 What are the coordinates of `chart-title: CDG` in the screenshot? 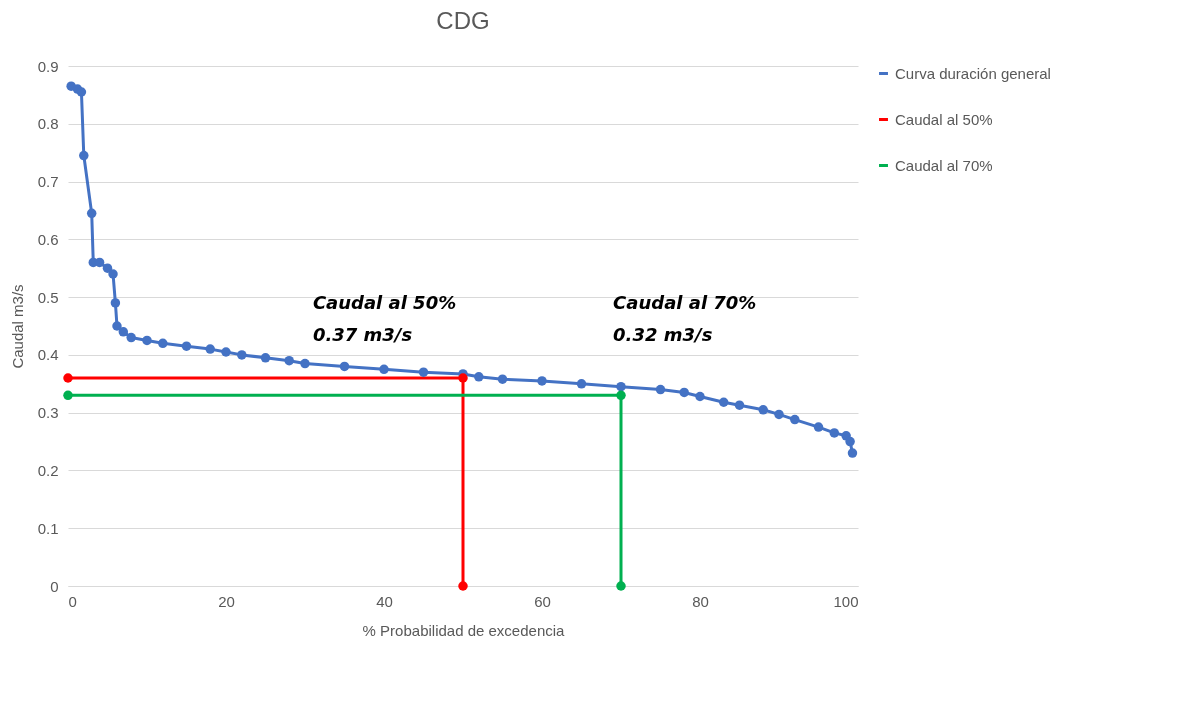 It's located at (463, 20).